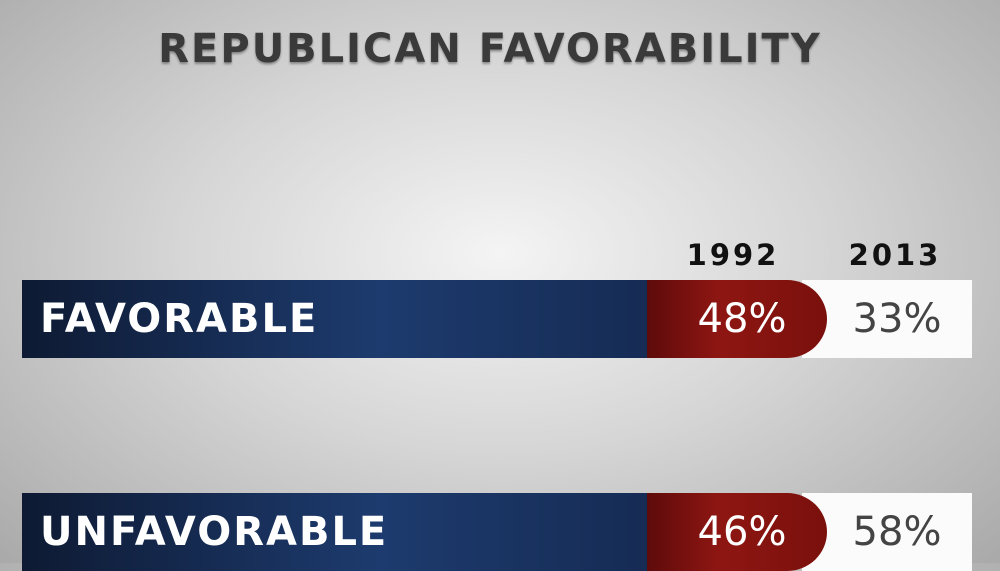  What do you see at coordinates (733, 255) in the screenshot?
I see `column-header: 1992` at bounding box center [733, 255].